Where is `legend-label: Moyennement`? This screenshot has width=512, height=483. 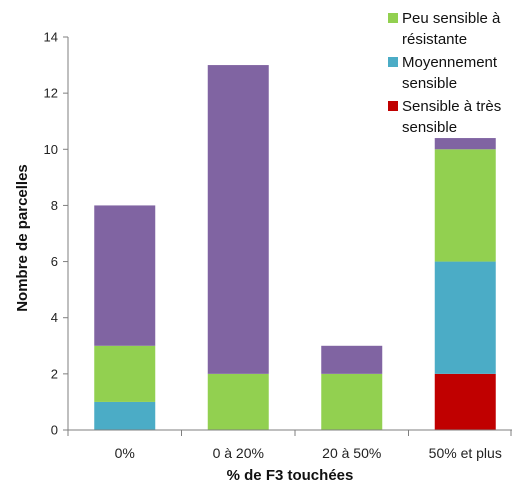 legend-label: Moyennement is located at coordinates (450, 62).